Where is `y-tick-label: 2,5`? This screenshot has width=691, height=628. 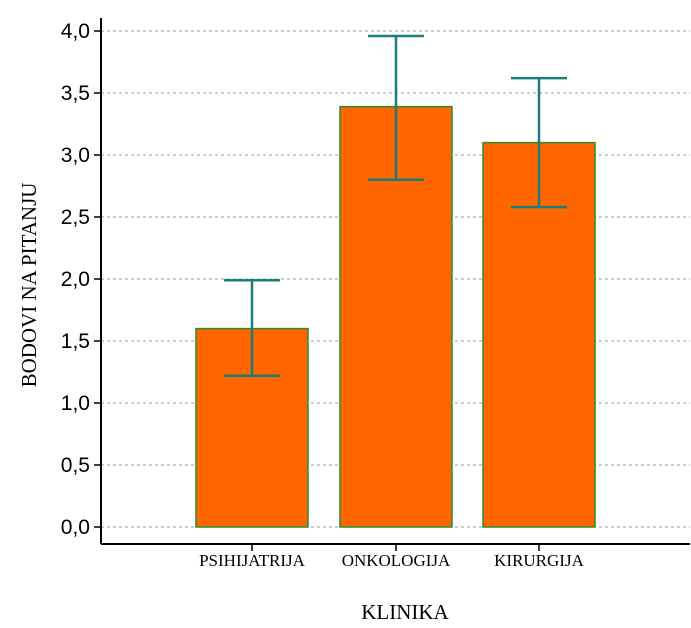 y-tick-label: 2,5 is located at coordinates (75, 217).